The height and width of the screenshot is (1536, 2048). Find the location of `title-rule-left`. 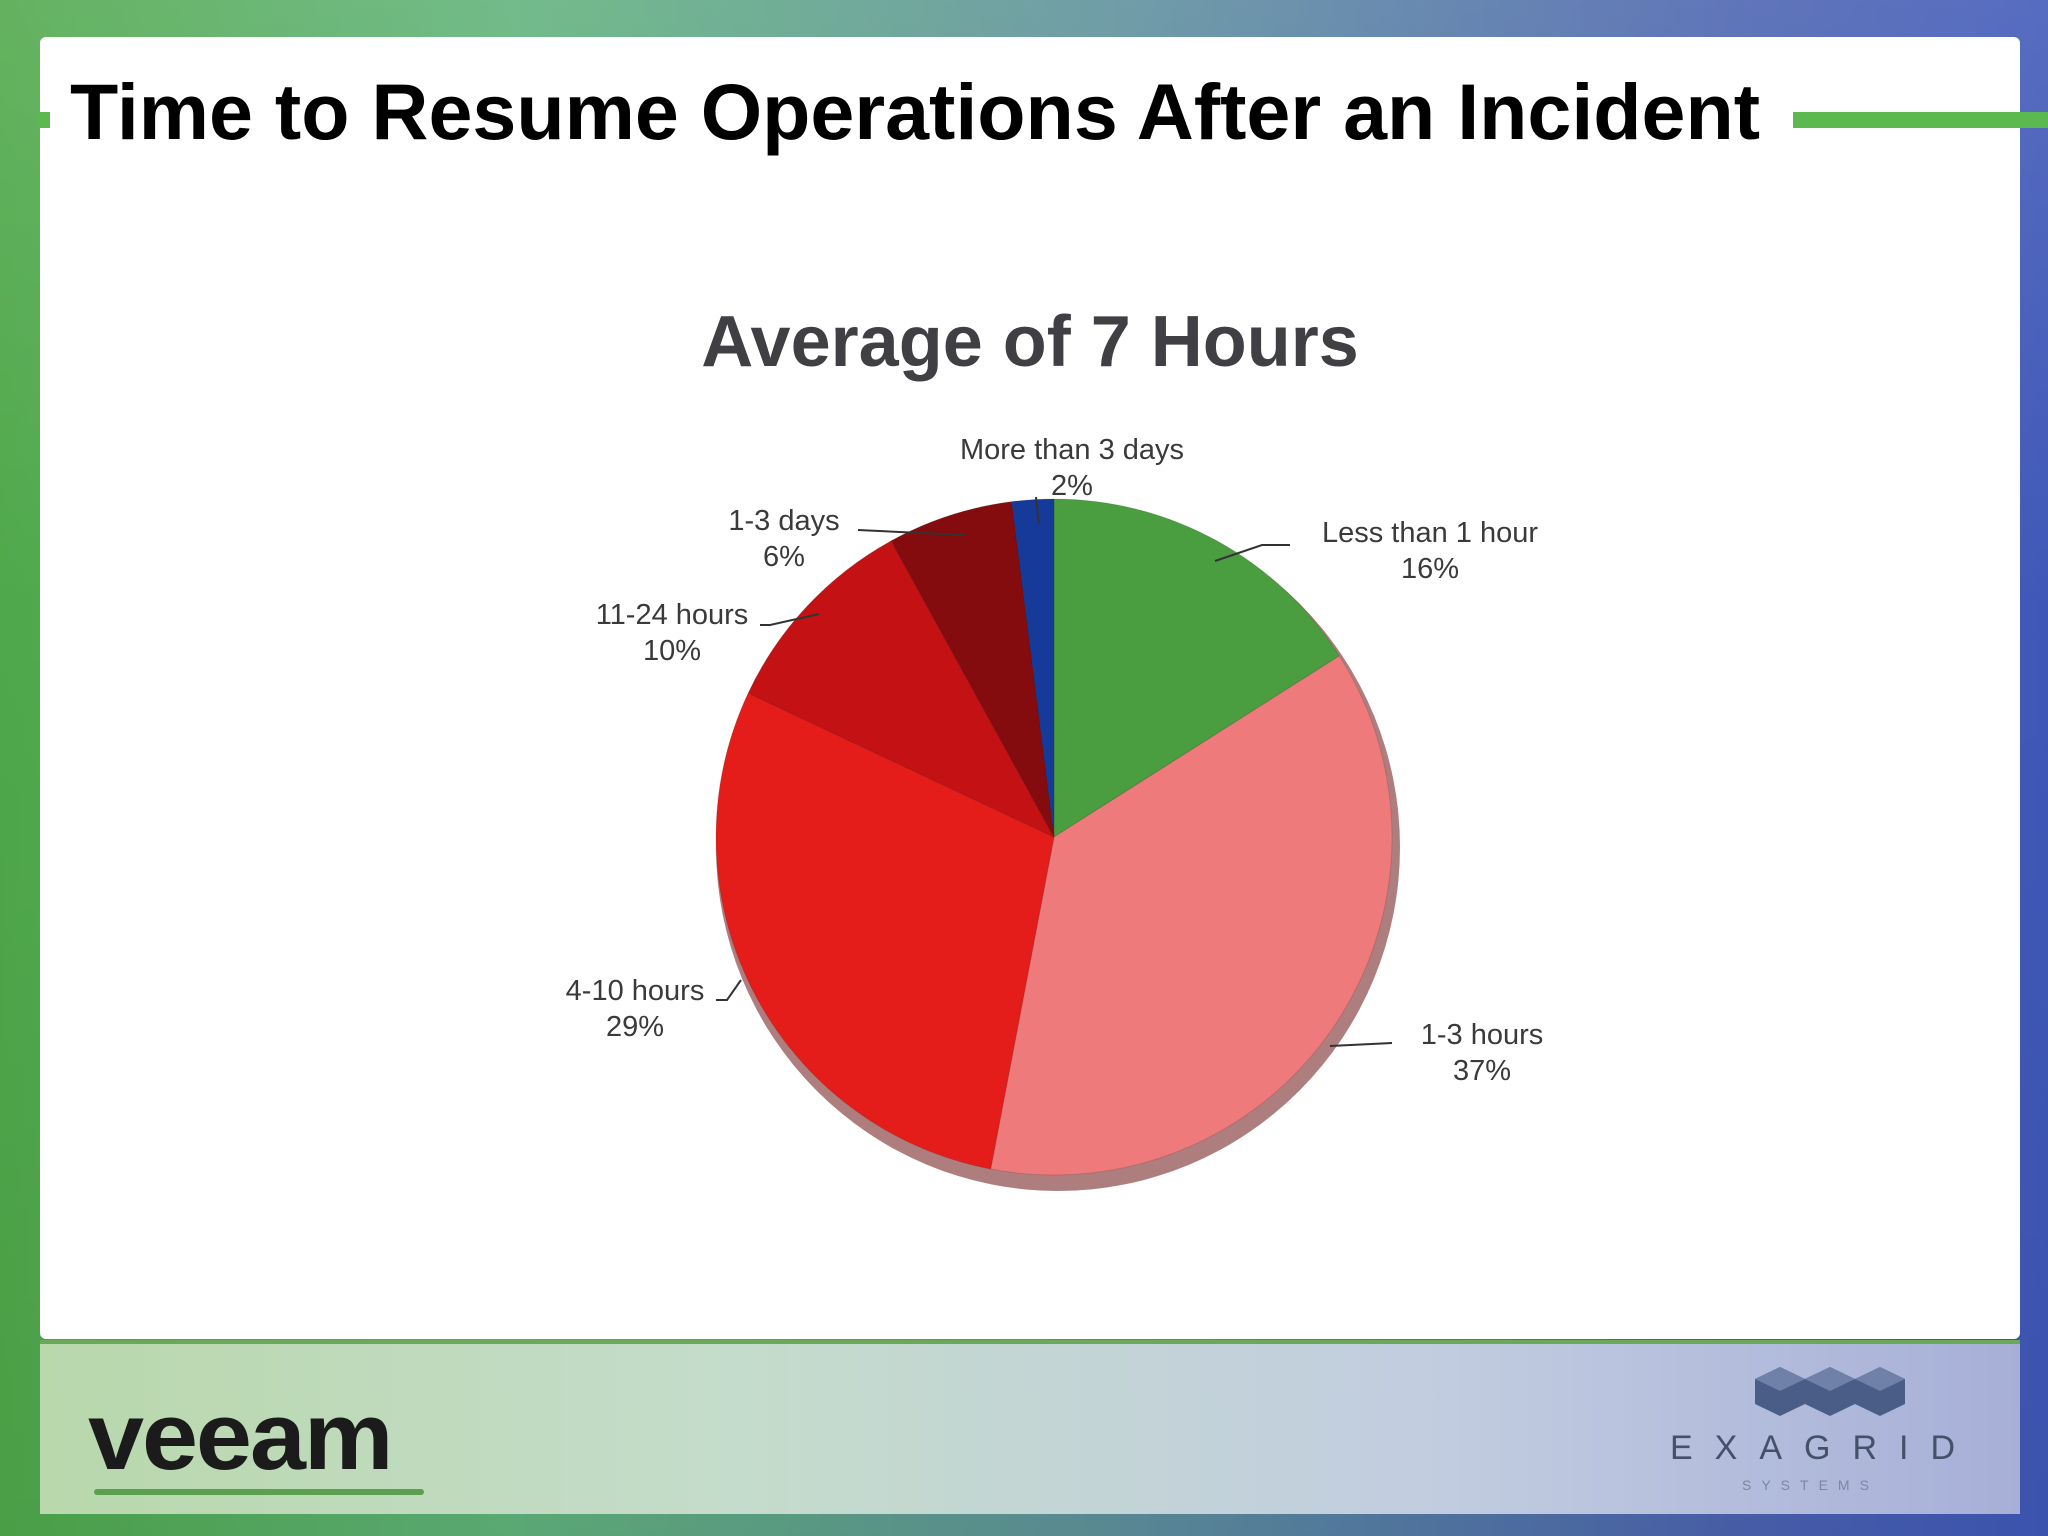

title-rule-left is located at coordinates (44, 120).